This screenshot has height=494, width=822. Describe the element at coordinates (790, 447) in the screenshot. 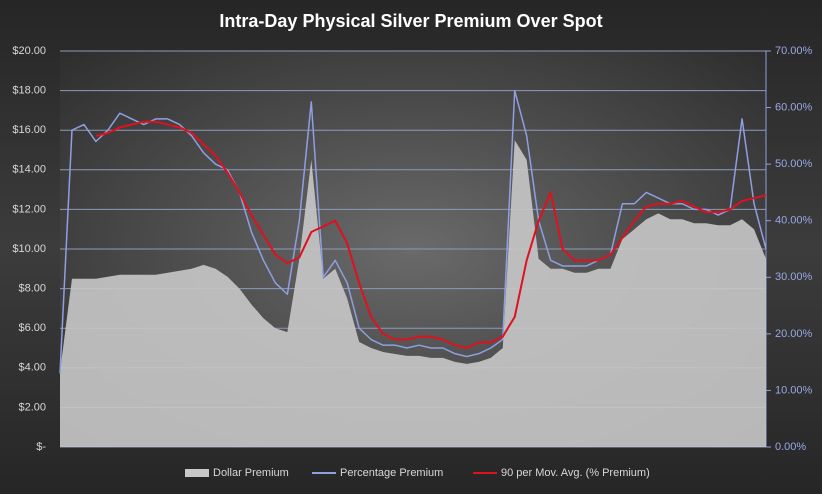

I see `y2-tick-label: 0.00%` at that location.